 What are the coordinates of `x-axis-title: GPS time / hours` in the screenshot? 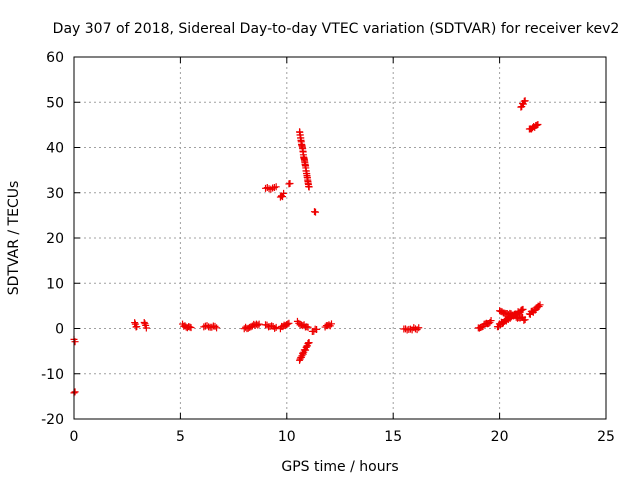 It's located at (339, 467).